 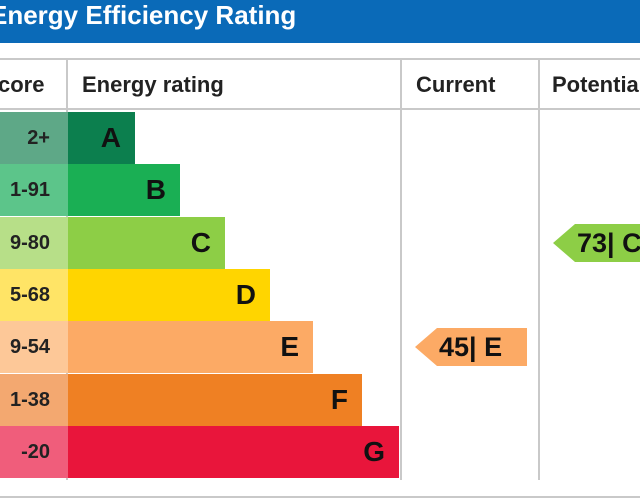 I want to click on divider-rating, so click(x=401, y=269).